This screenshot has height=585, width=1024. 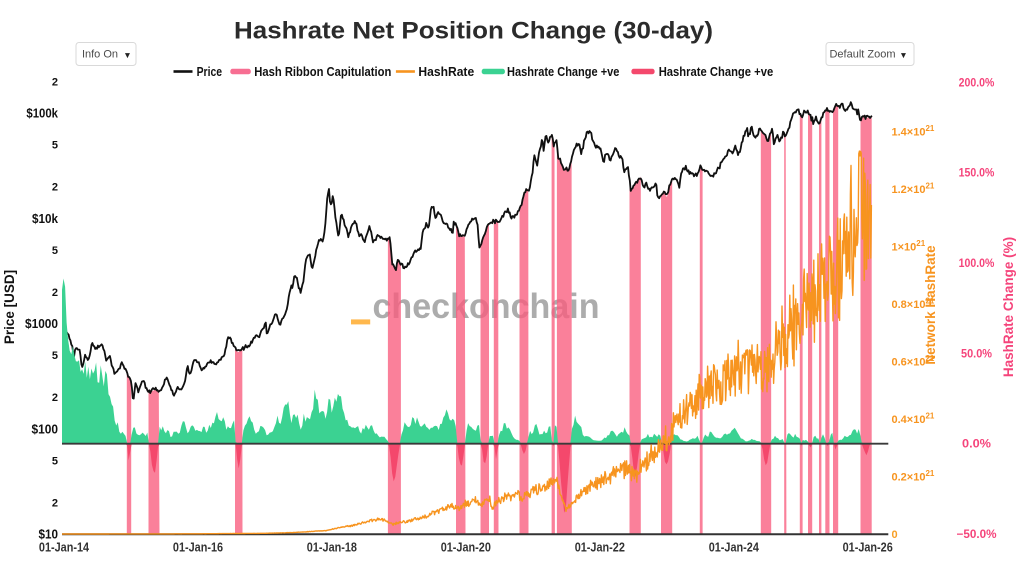 What do you see at coordinates (41, 323) in the screenshot?
I see `svg-text: $1000` at bounding box center [41, 323].